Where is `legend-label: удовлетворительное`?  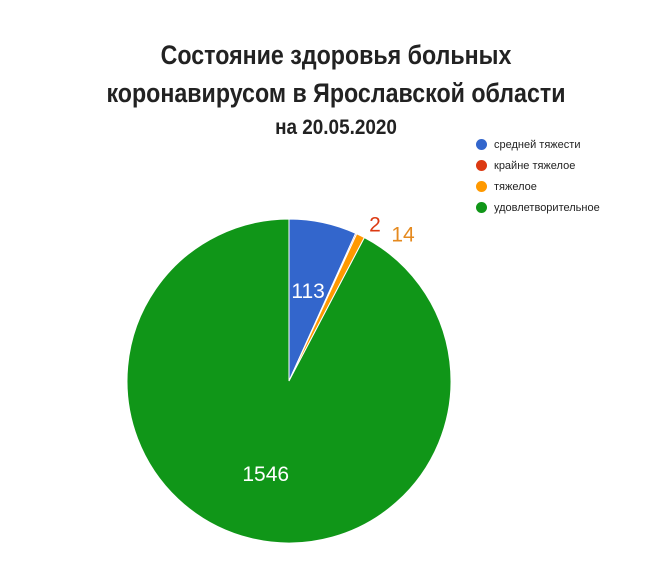 legend-label: удовлетворительное is located at coordinates (547, 207).